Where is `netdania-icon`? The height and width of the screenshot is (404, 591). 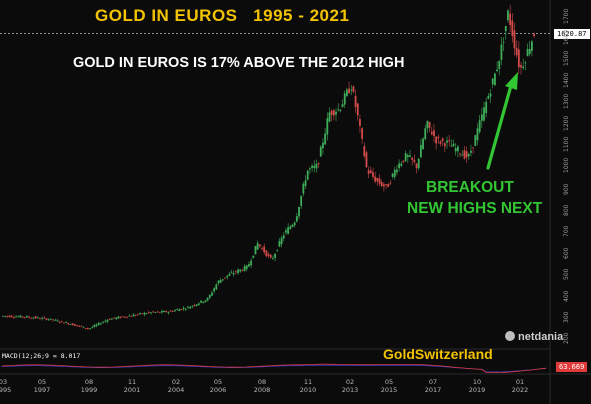 netdania-icon is located at coordinates (510, 336).